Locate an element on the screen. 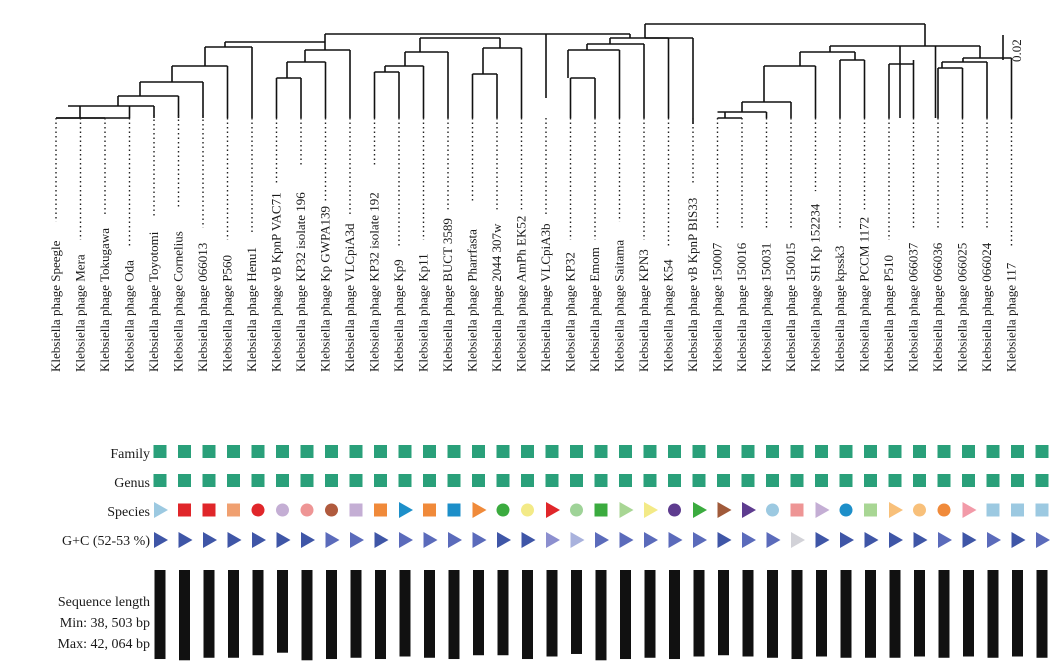 This screenshot has height=672, width=1056. row-label-species: Species is located at coordinates (128, 512).